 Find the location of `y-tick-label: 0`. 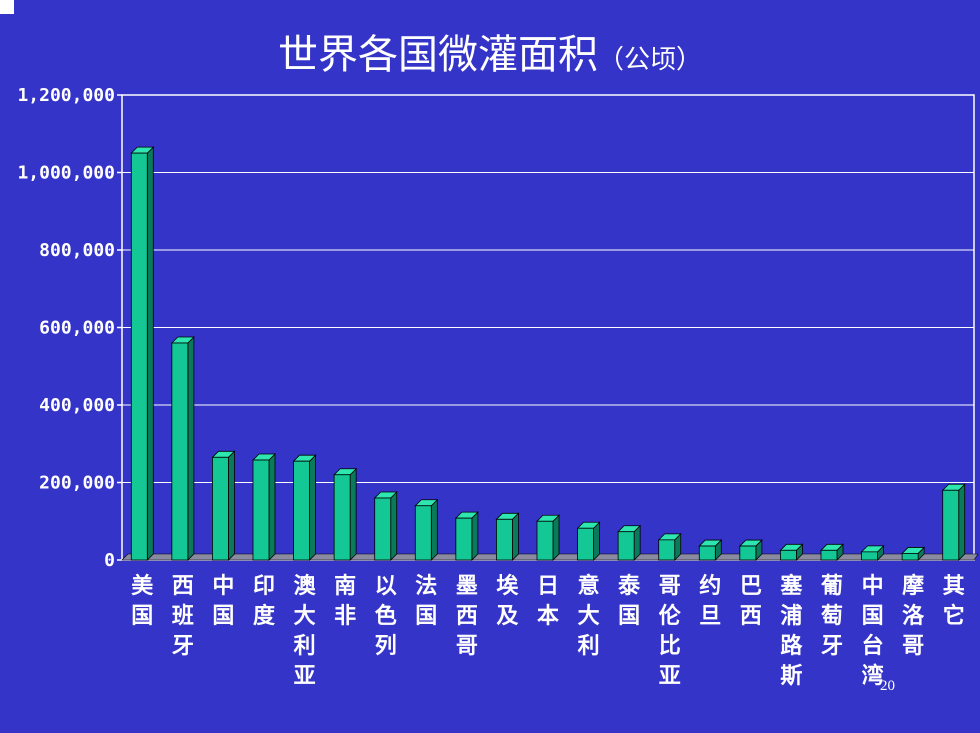

y-tick-label: 0 is located at coordinates (109, 560).